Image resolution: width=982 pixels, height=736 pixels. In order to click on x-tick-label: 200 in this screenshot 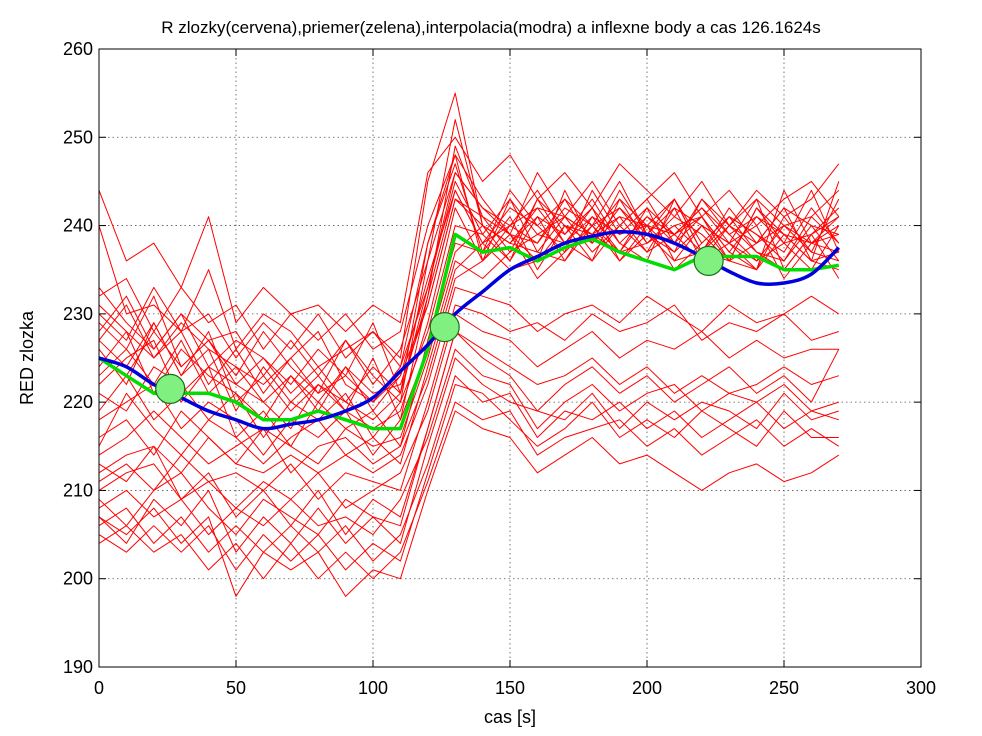, I will do `click(647, 688)`.